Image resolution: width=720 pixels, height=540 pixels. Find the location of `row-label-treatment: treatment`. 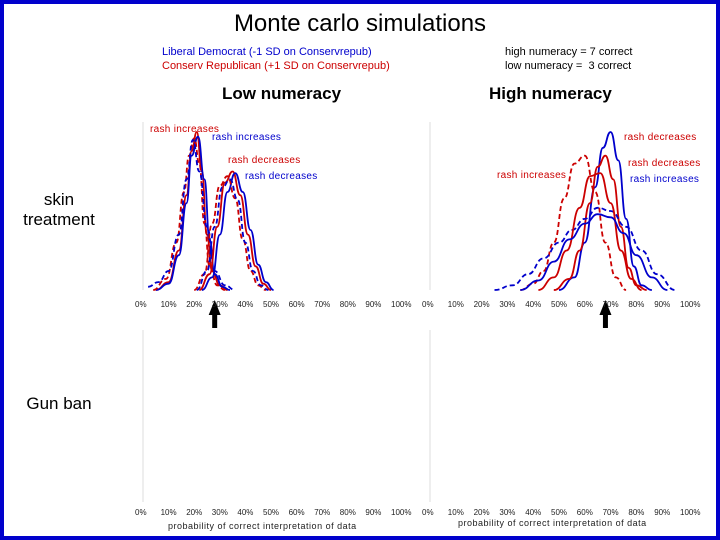

row-label-treatment: treatment is located at coordinates (59, 219).